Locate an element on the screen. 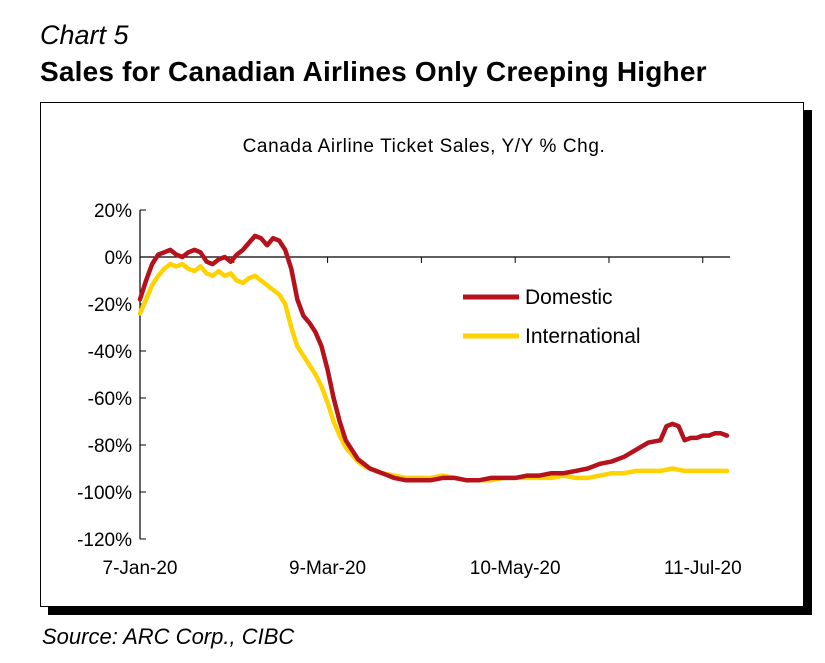  source-note: Source: ARC Corp., CIBC is located at coordinates (168, 636).